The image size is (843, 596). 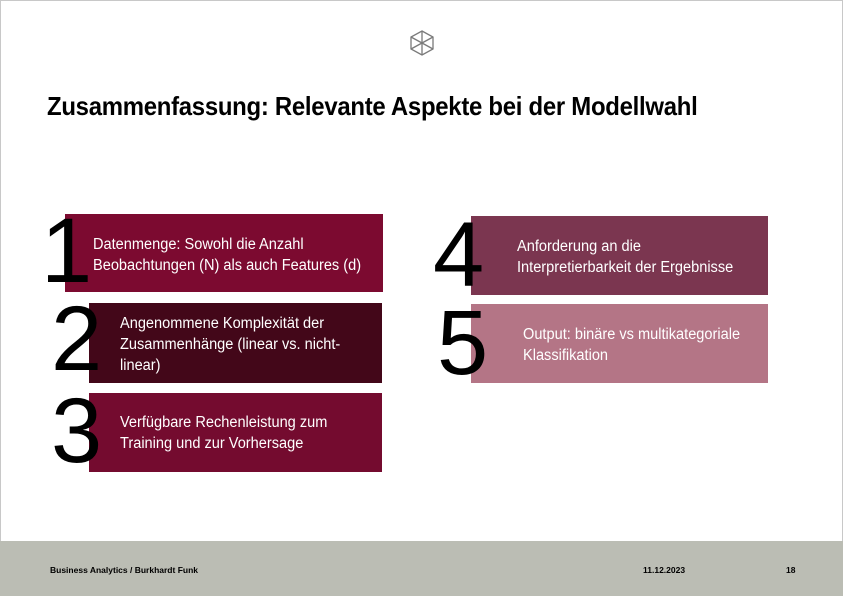 What do you see at coordinates (458, 255) in the screenshot?
I see `aspect-number-4: 4` at bounding box center [458, 255].